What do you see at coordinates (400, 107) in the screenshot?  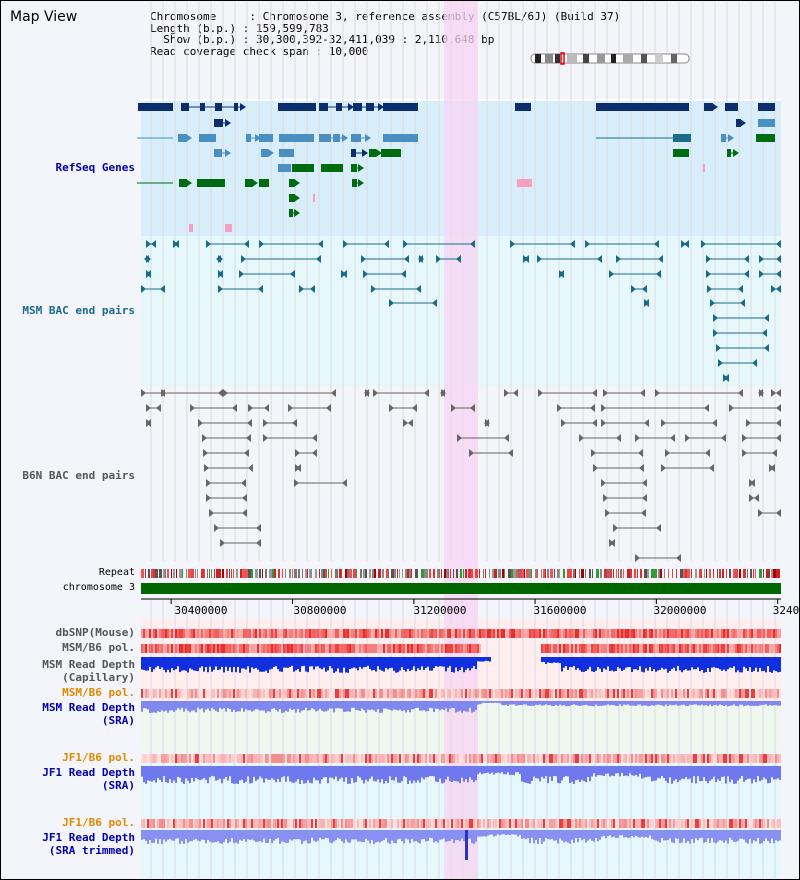 I see `gene-exon` at bounding box center [400, 107].